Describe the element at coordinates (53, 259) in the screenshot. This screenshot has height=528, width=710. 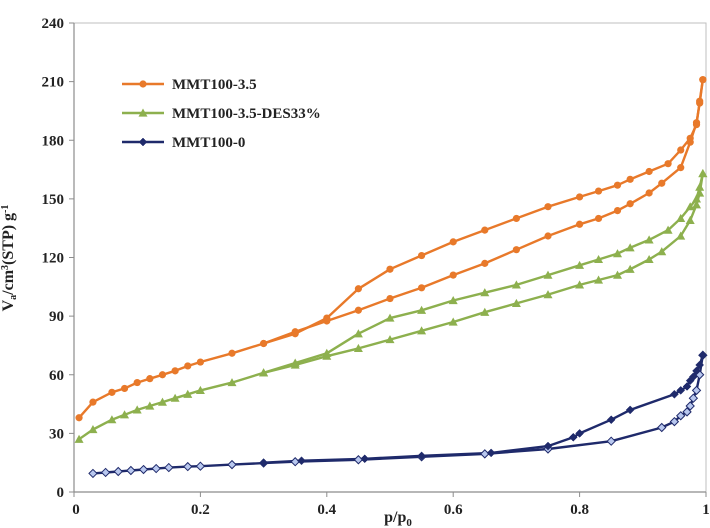
I see `y-tick-label: 120` at that location.